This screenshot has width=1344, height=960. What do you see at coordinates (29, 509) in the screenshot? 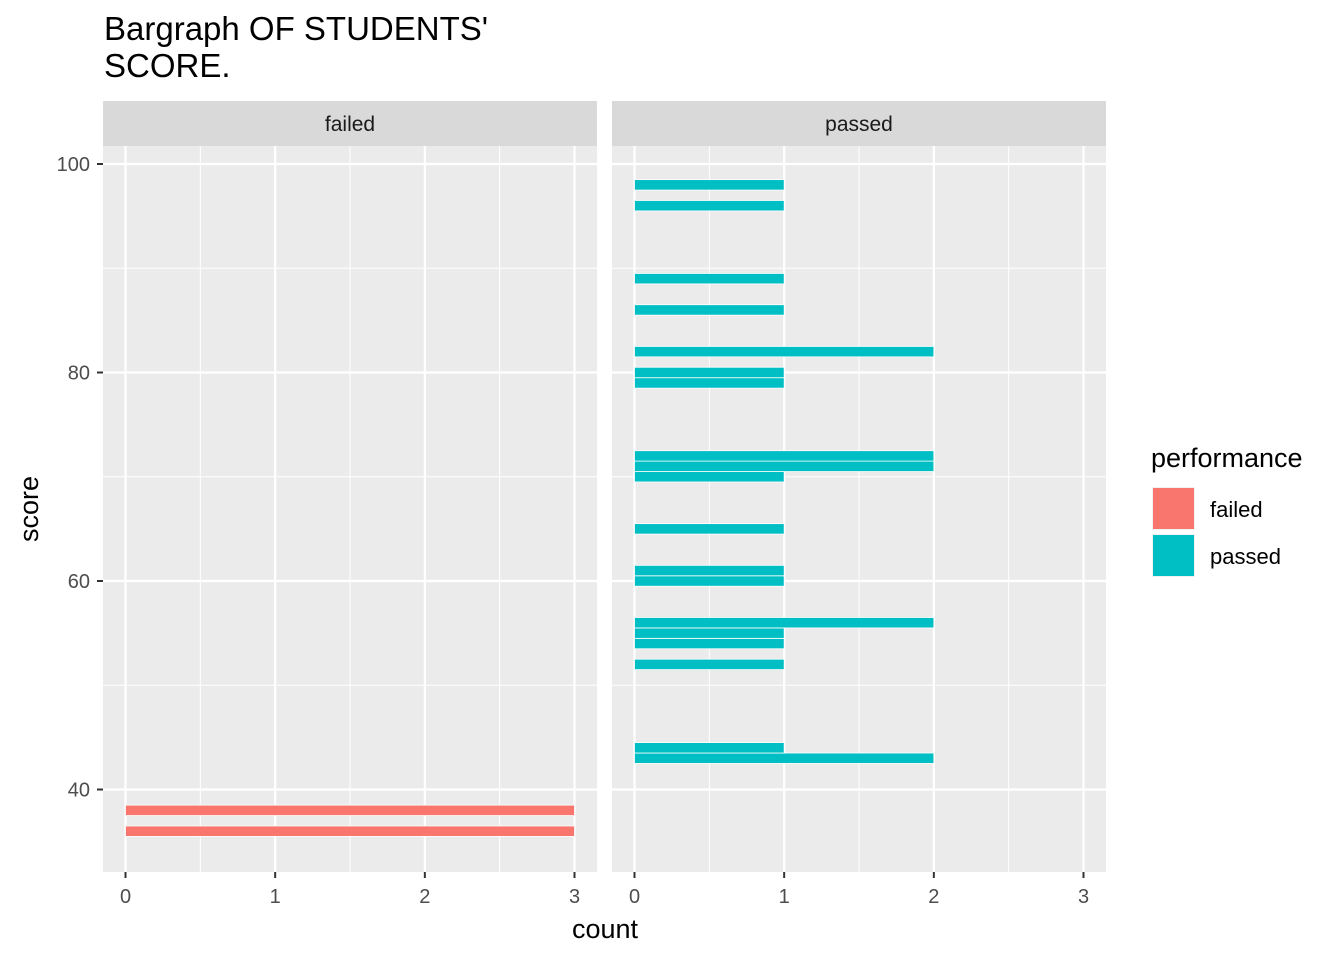
I see `y-axis-title: score` at bounding box center [29, 509].